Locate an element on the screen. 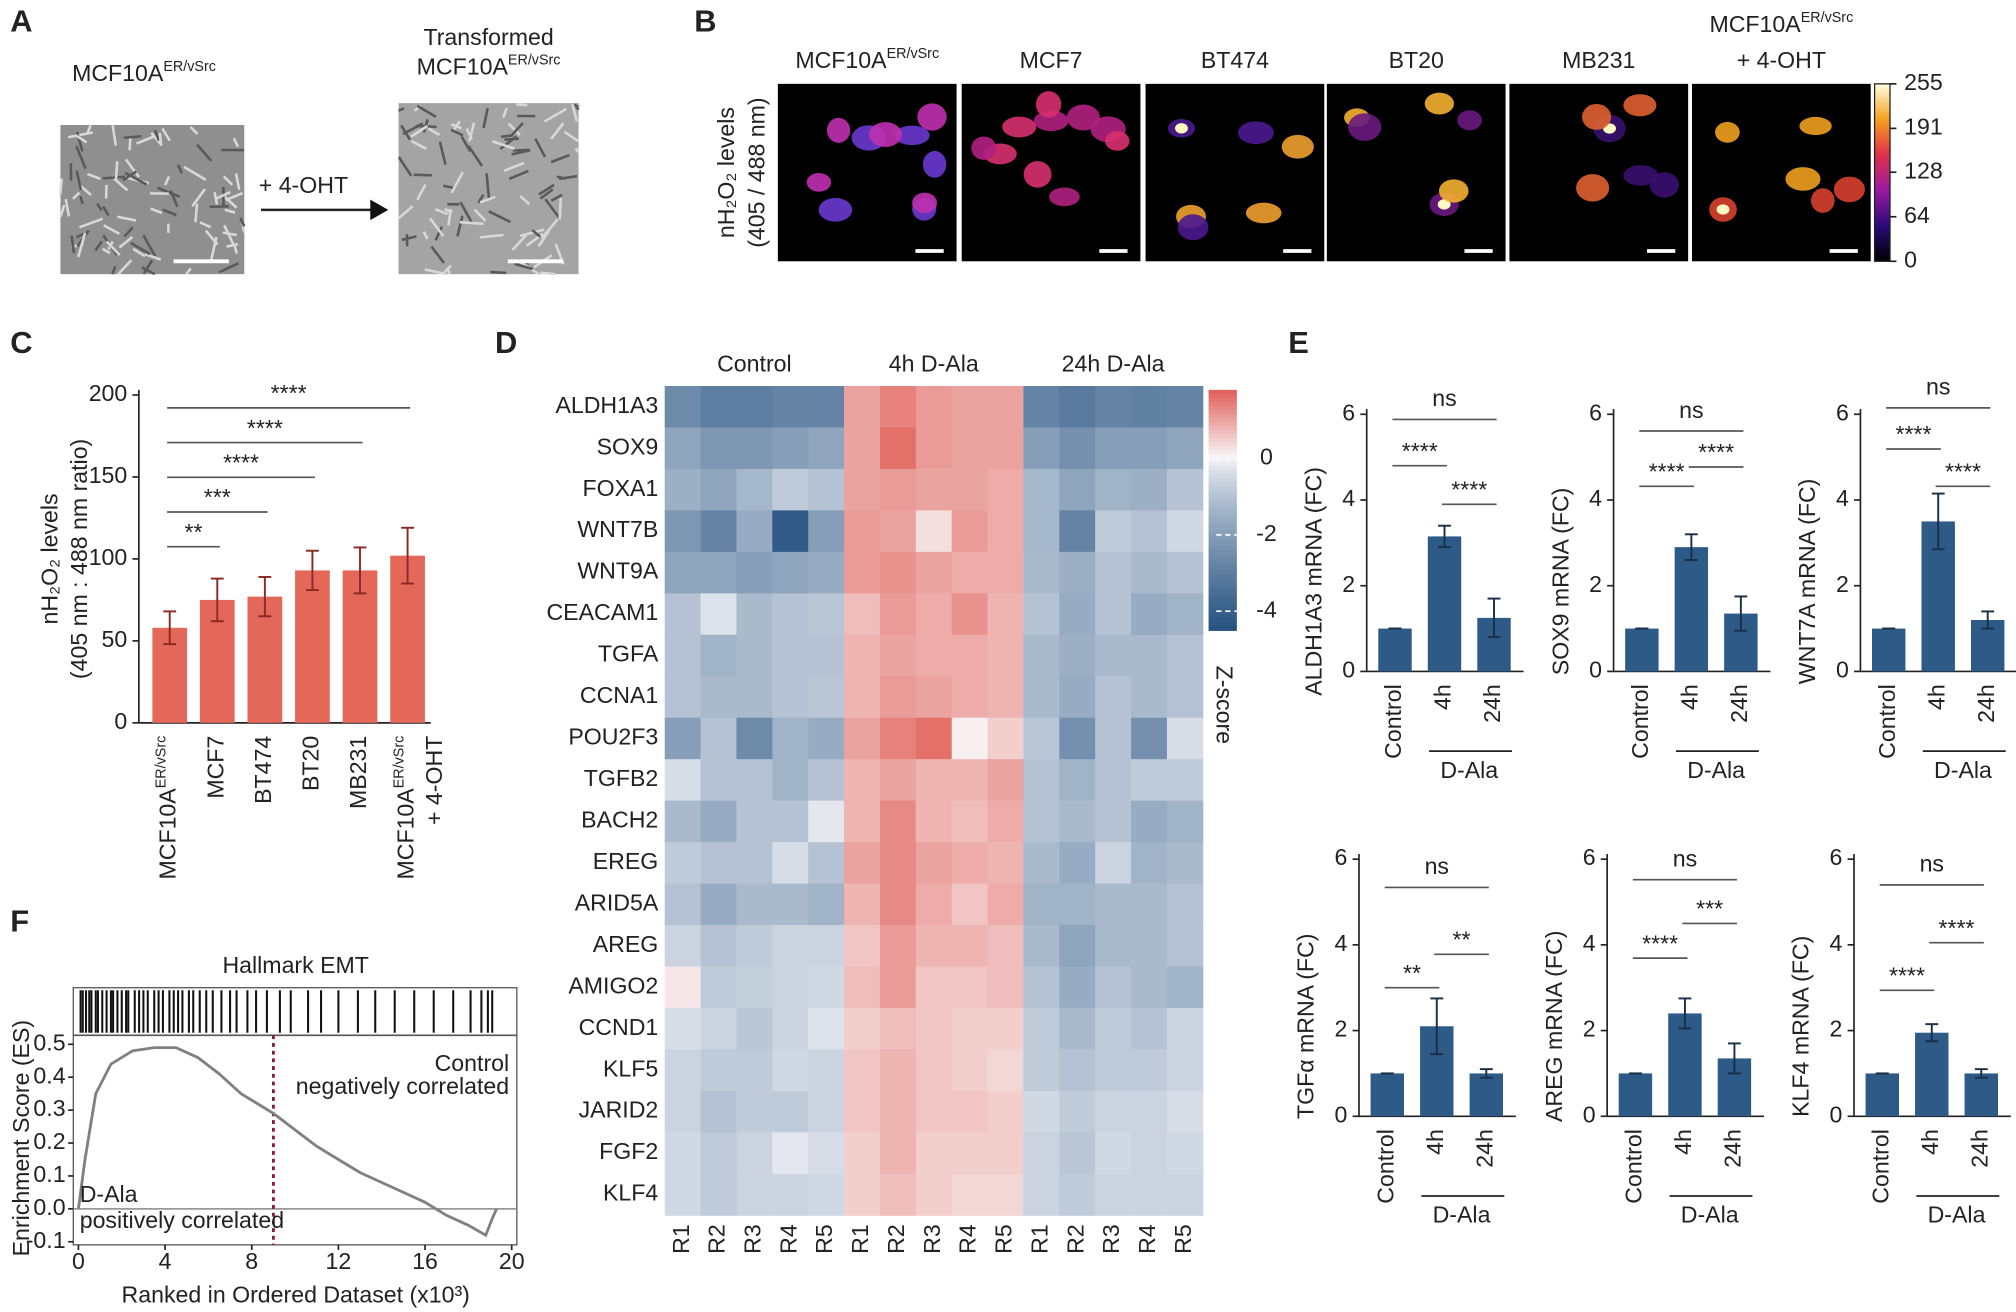  column-label: R4 is located at coordinates (788, 1239).